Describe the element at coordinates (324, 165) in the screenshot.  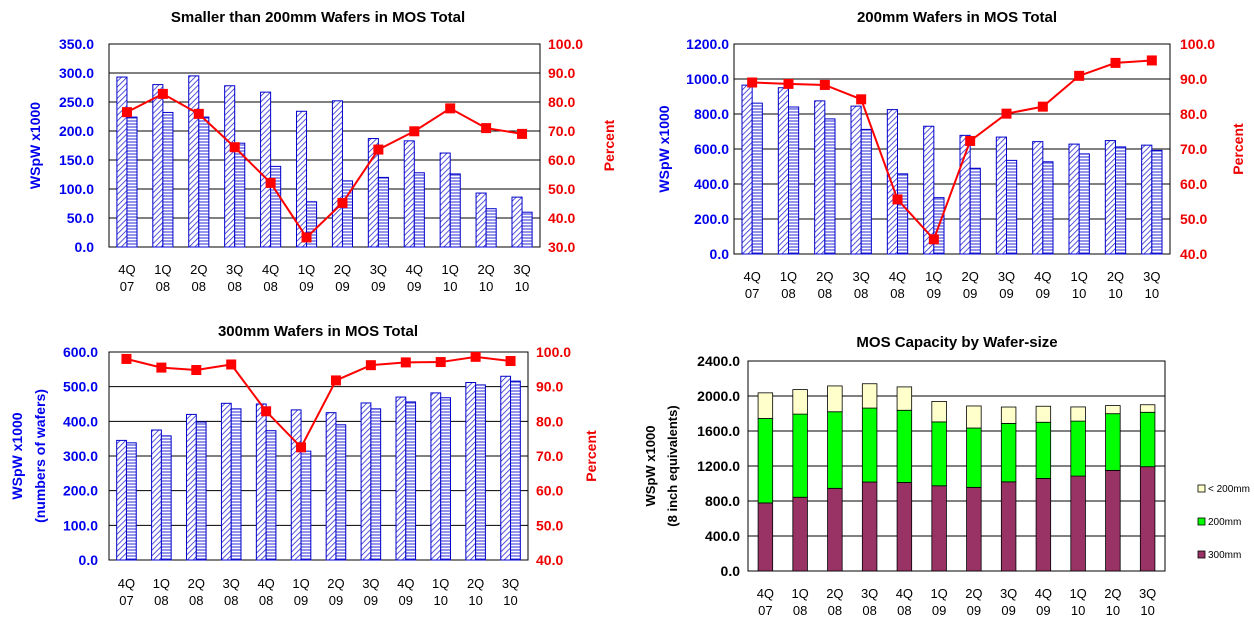
I see `percent-line` at that location.